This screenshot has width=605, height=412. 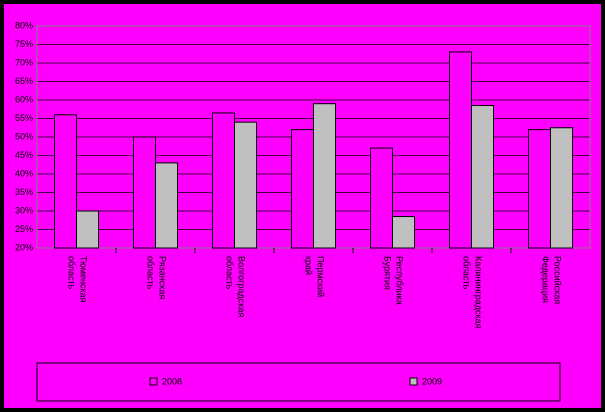 What do you see at coordinates (320, 278) in the screenshot?
I see `x-tick-label-line: Пермский` at bounding box center [320, 278].